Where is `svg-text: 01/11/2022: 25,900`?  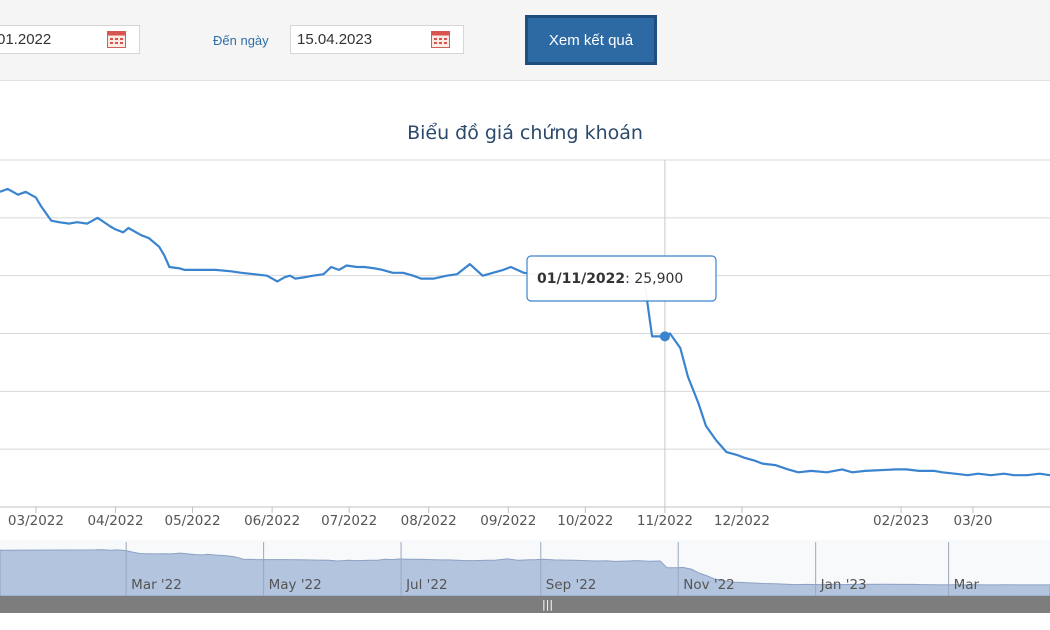 svg-text: 01/11/2022: 25,900 is located at coordinates (610, 279).